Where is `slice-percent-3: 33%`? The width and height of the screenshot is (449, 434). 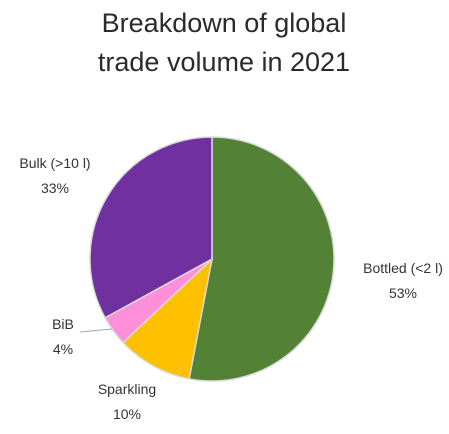
slice-percent-3: 33% is located at coordinates (55, 188).